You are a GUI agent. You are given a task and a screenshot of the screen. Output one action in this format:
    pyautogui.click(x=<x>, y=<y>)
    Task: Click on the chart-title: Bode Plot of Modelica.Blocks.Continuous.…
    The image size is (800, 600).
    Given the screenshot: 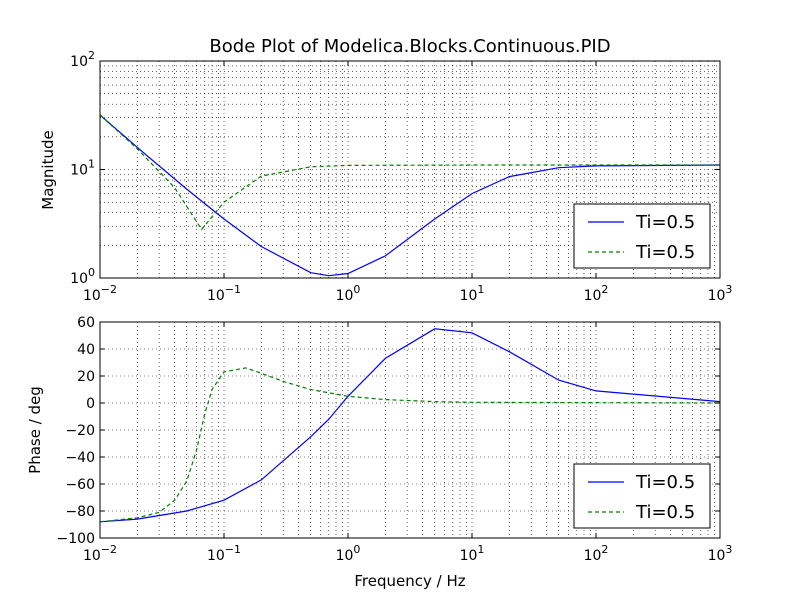 What is the action you would take?
    pyautogui.click(x=409, y=46)
    